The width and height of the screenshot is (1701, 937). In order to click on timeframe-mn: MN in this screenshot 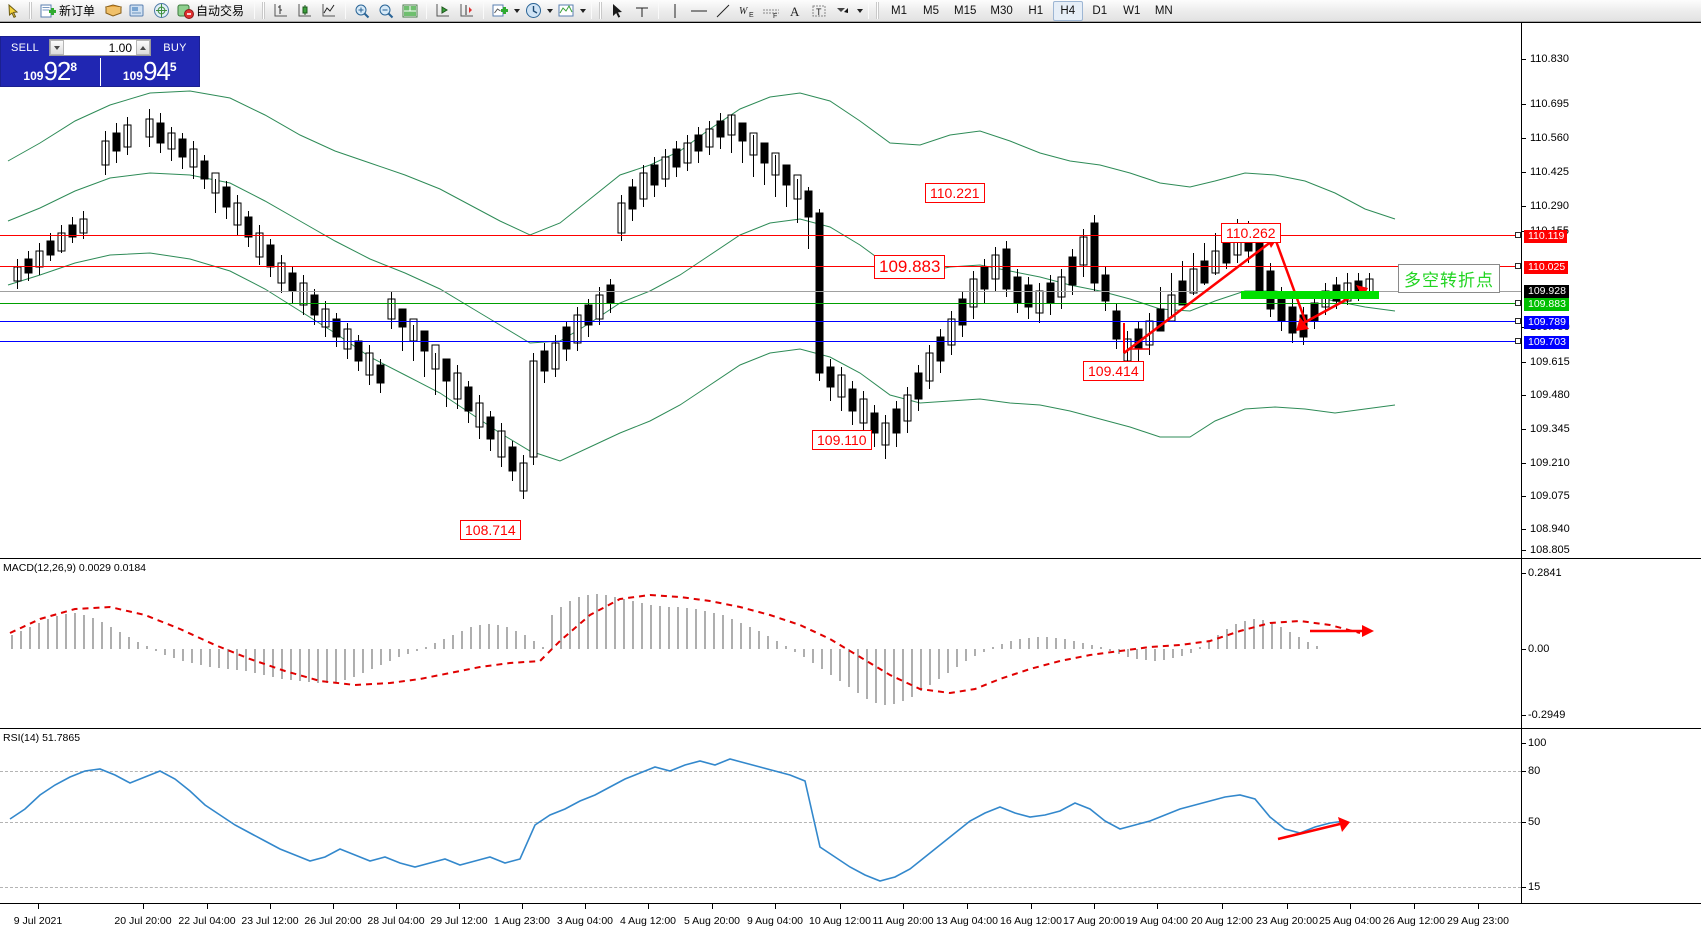, I will do `click(1163, 10)`.